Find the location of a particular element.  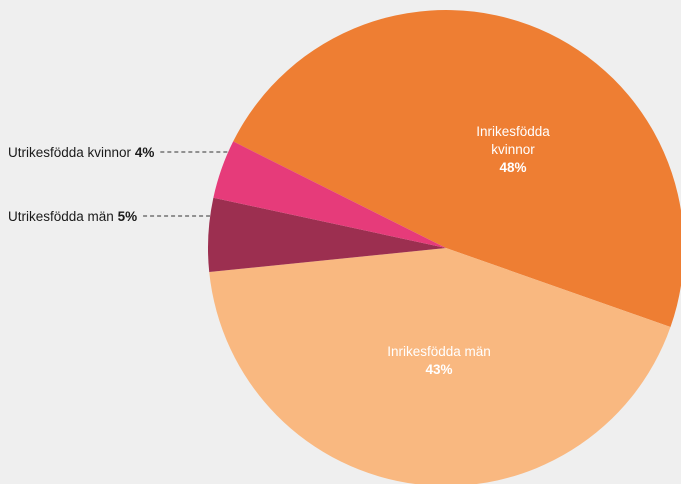

pie-slice-utrikes-man is located at coordinates (327, 235).